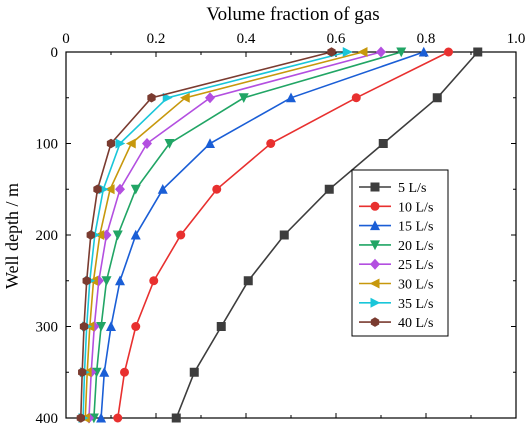 Image resolution: width=526 pixels, height=425 pixels. I want to click on x-tick-label: 0.4, so click(246, 39).